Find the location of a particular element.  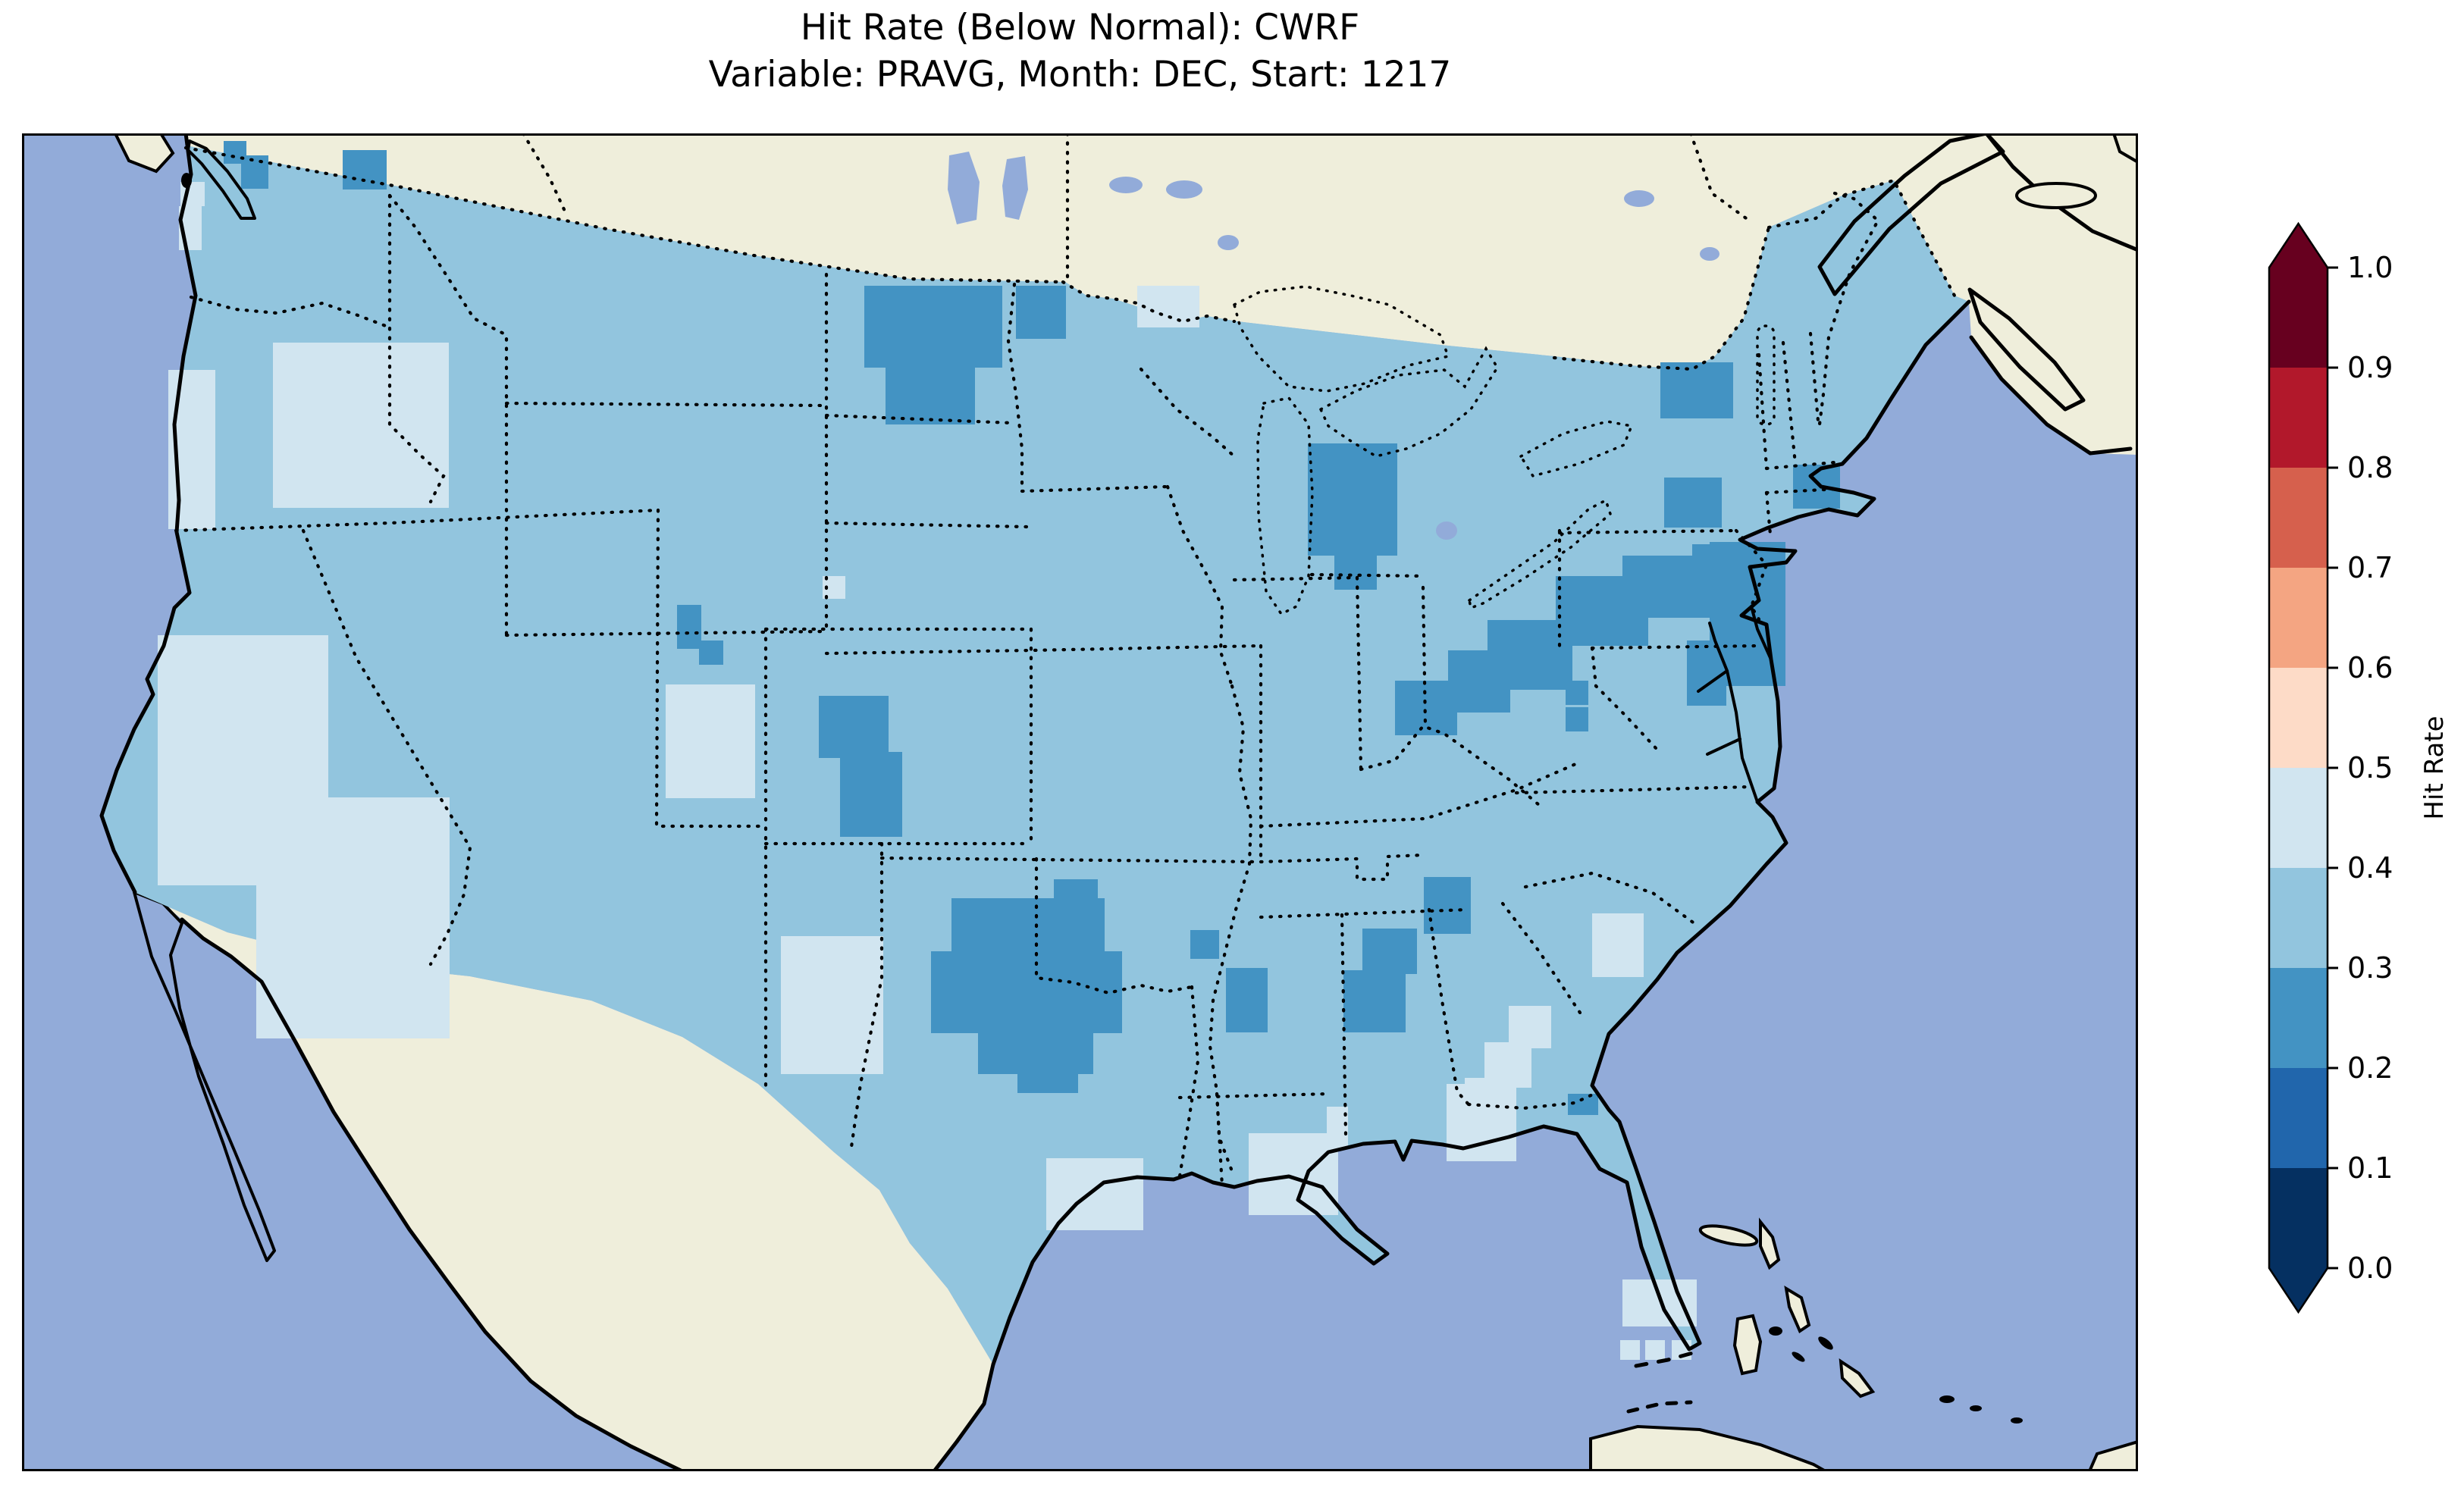

colorbar-segment-0.8-0.9 is located at coordinates (2298, 418).